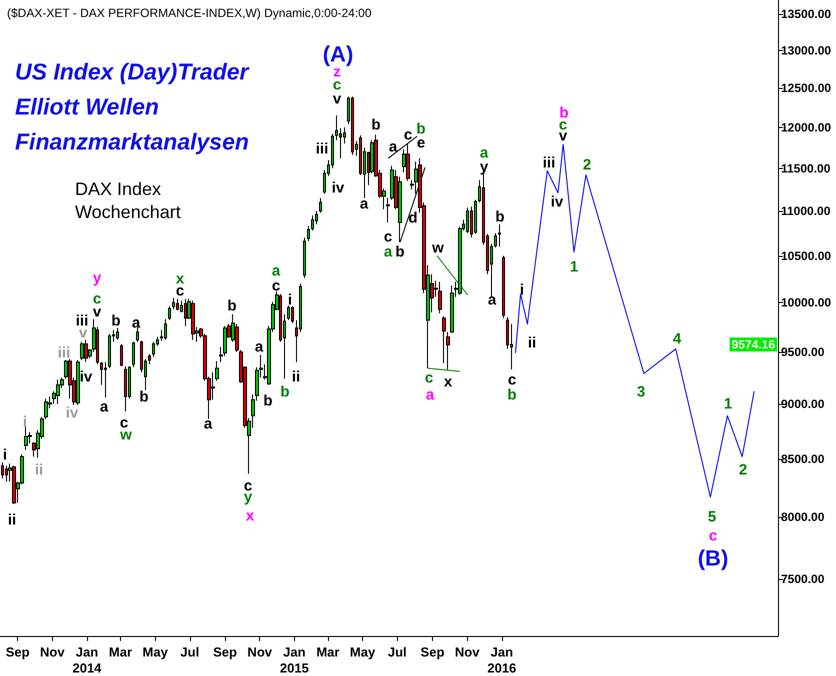 This screenshot has height=676, width=836. What do you see at coordinates (806, 127) in the screenshot?
I see `y-tick-label: 12000.00` at bounding box center [806, 127].